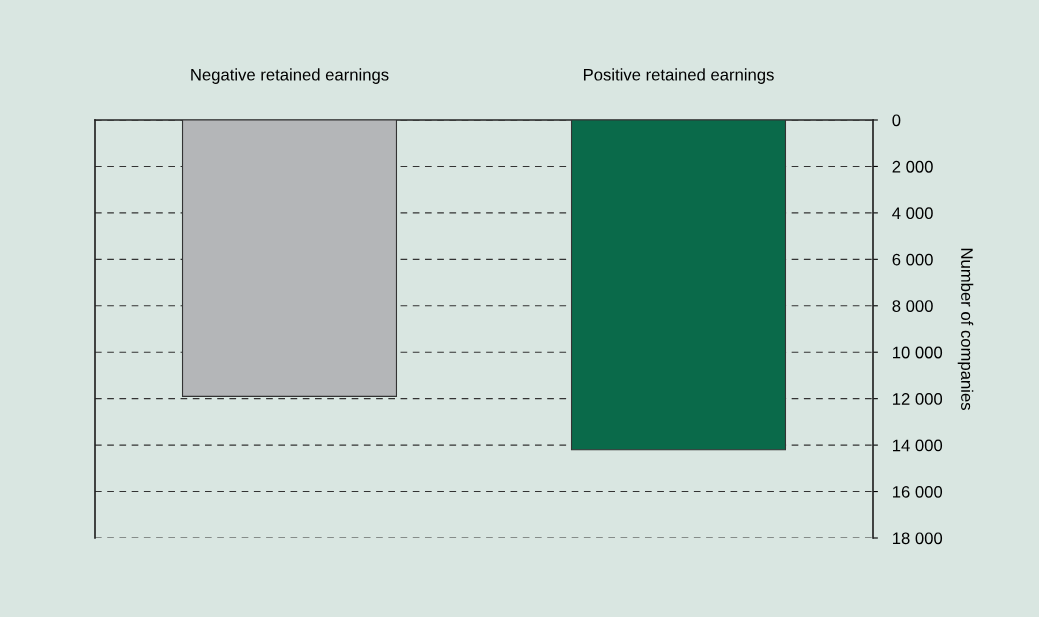 The height and width of the screenshot is (617, 1039). Describe the element at coordinates (918, 445) in the screenshot. I see `y-tick-label: 14 000` at that location.